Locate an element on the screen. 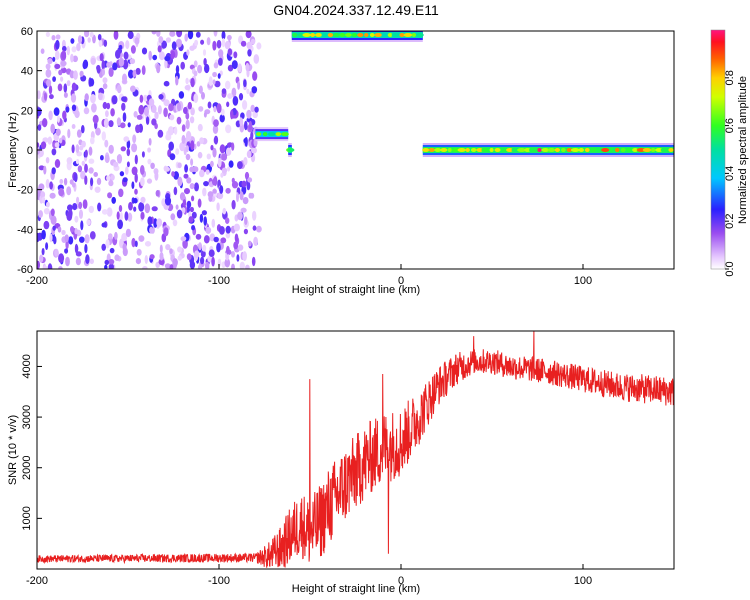 The width and height of the screenshot is (750, 600). chart-title: GN04.2024.337.12.49.E11 is located at coordinates (356, 10).